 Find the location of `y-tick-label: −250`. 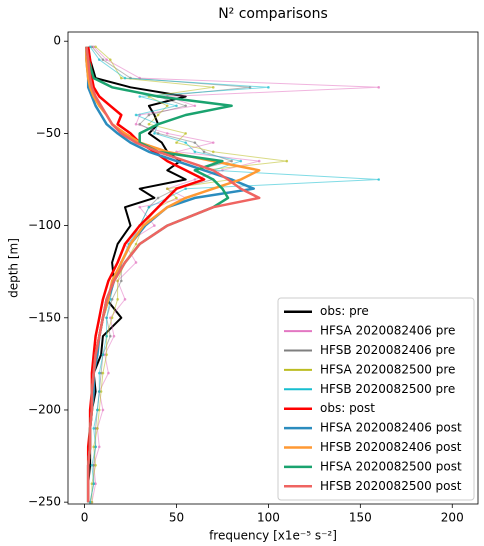

y-tick-label: −250 is located at coordinates (44, 502).